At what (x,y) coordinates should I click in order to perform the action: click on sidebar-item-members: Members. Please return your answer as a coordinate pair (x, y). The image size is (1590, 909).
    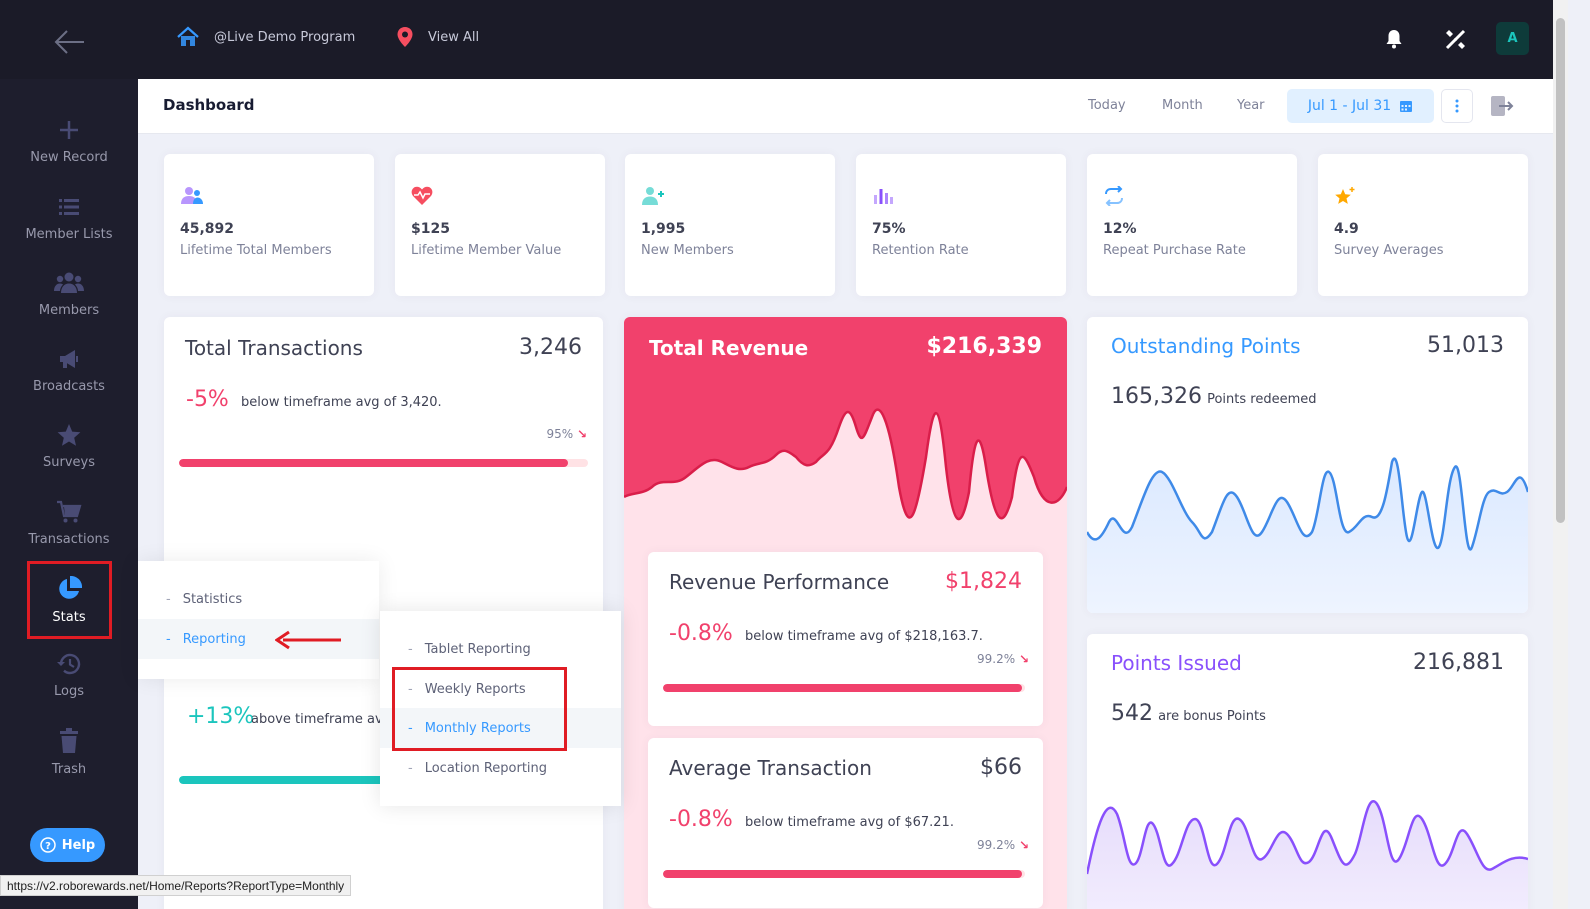
    Looking at the image, I should click on (69, 306).